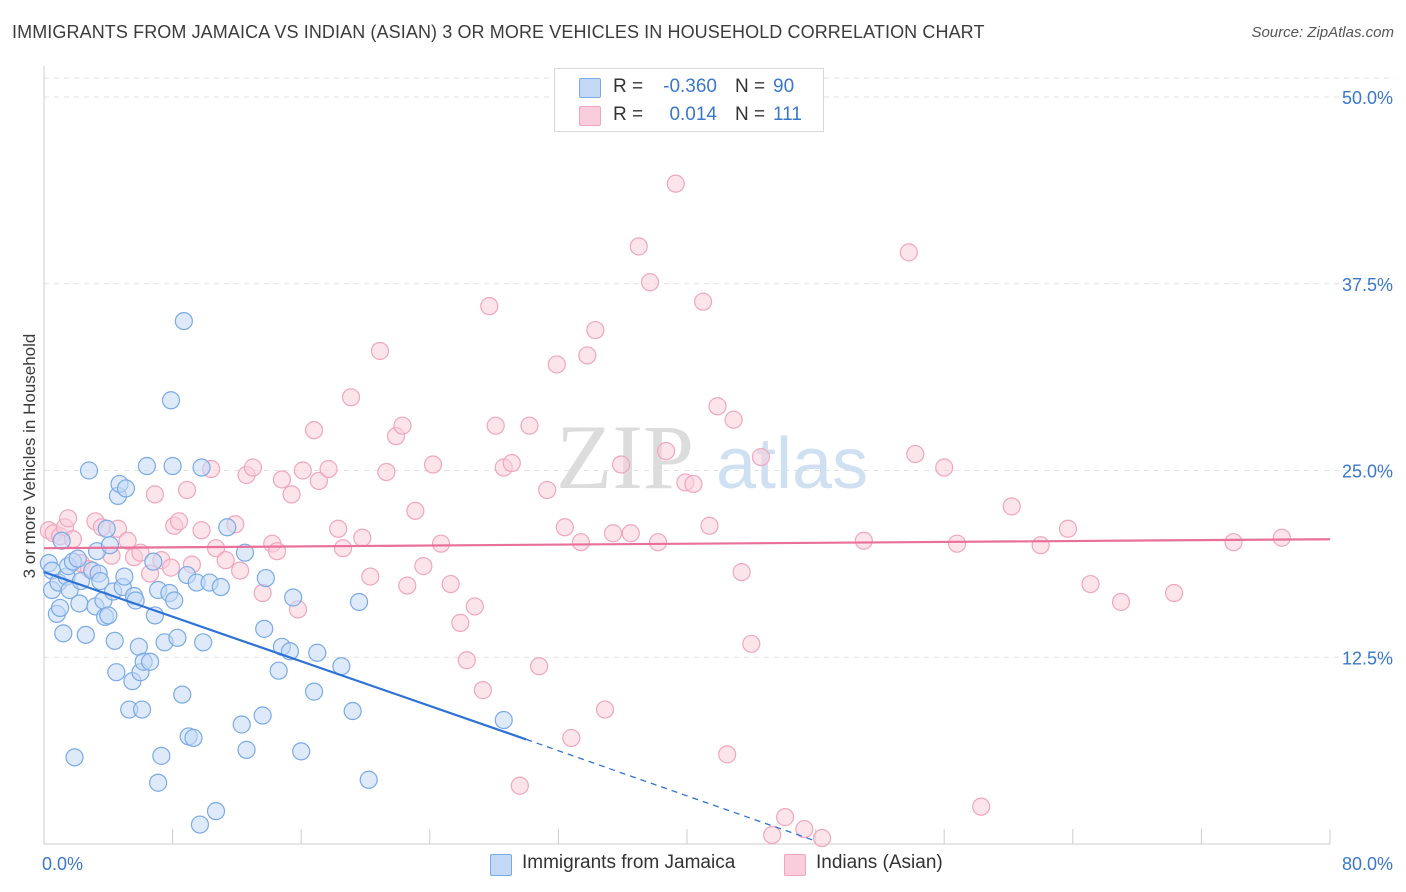 This screenshot has width=1406, height=892. What do you see at coordinates (1367, 378) in the screenshot?
I see `y-tick-labels: 12.5% 25.0% 37.5% 50.0%` at bounding box center [1367, 378].